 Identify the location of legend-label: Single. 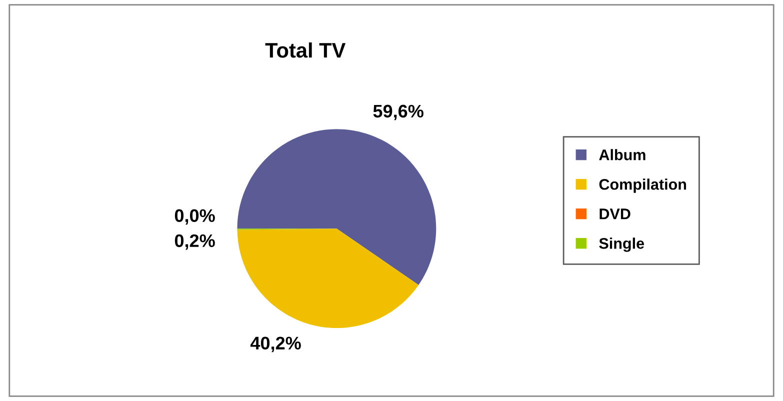
(621, 245).